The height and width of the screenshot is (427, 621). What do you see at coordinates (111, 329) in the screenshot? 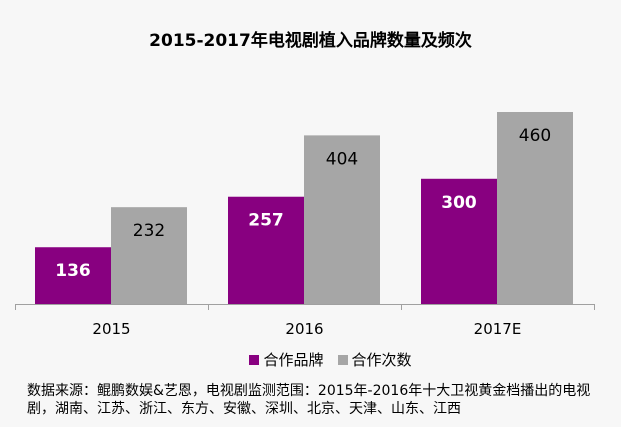
I see `x-tick-label: 2015` at bounding box center [111, 329].